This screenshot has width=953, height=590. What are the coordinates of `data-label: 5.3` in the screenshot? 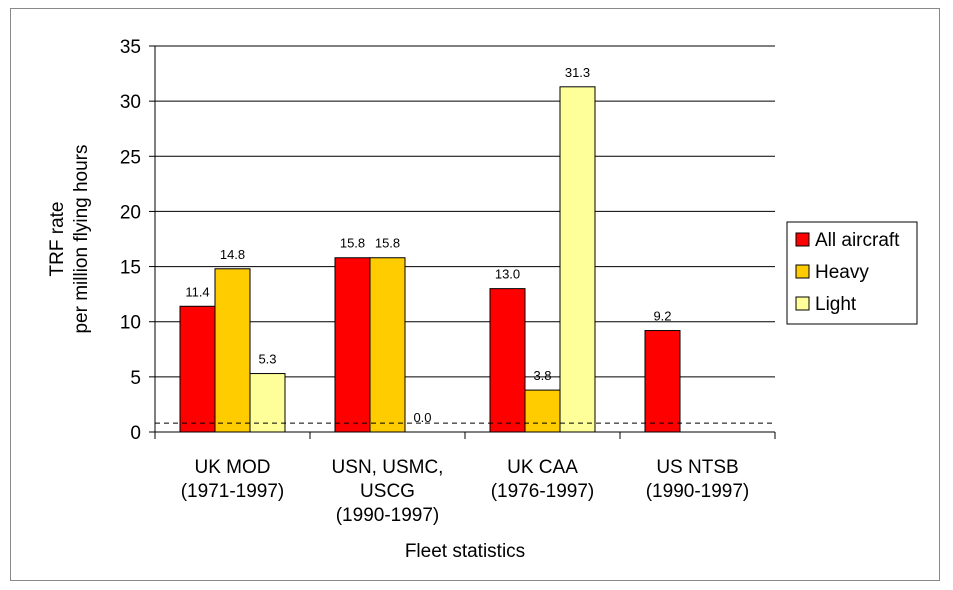 It's located at (267, 359).